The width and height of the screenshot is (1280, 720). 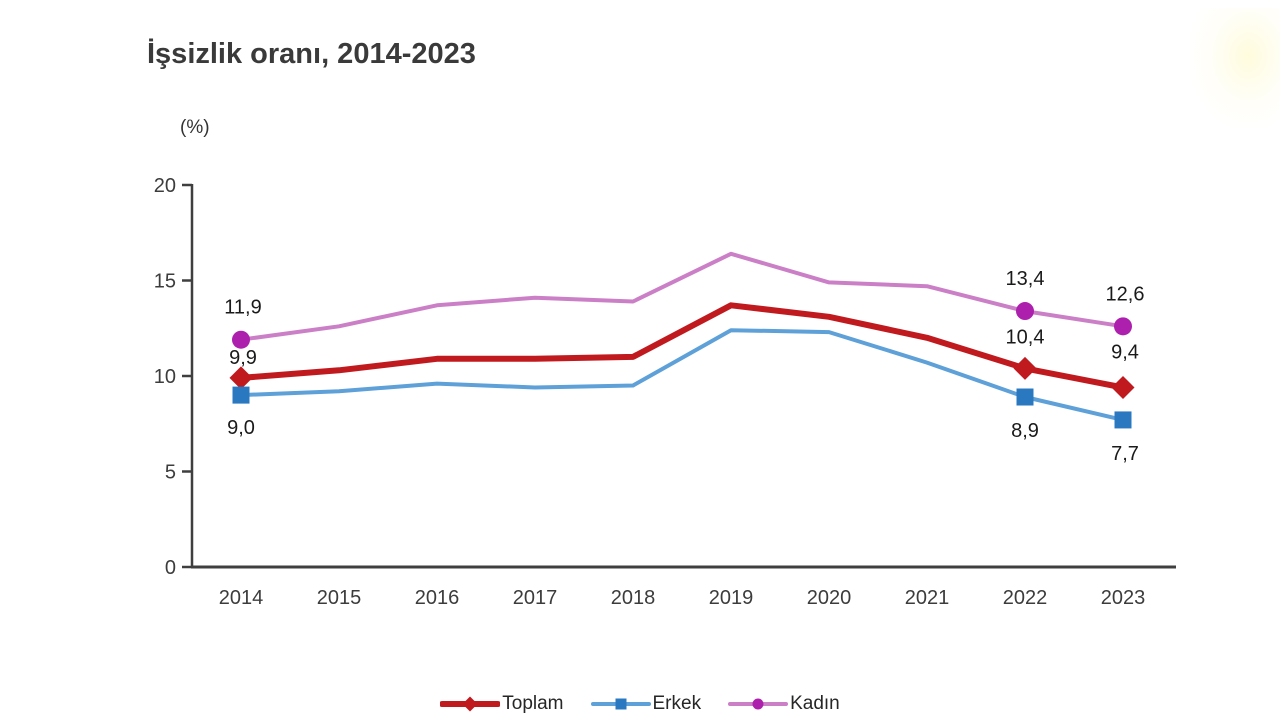 What do you see at coordinates (241, 339) in the screenshot?
I see `data-point-kadın-2014` at bounding box center [241, 339].